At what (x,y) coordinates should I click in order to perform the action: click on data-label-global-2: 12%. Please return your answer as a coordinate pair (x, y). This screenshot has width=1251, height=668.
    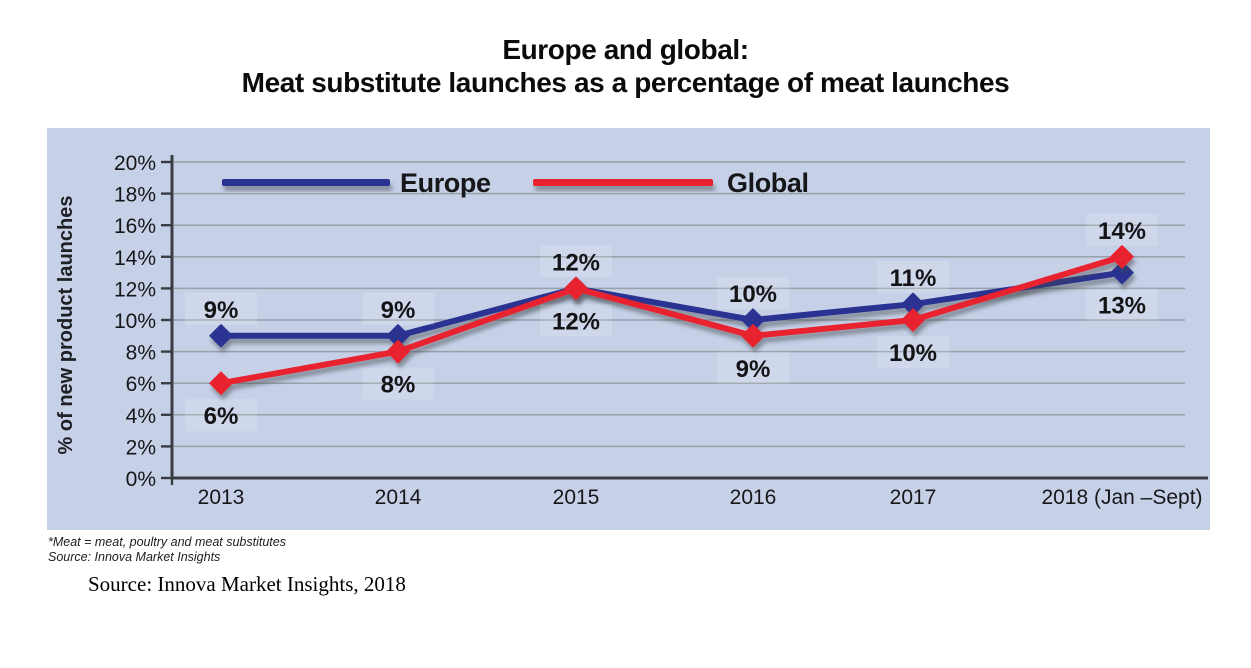
    Looking at the image, I should click on (576, 321).